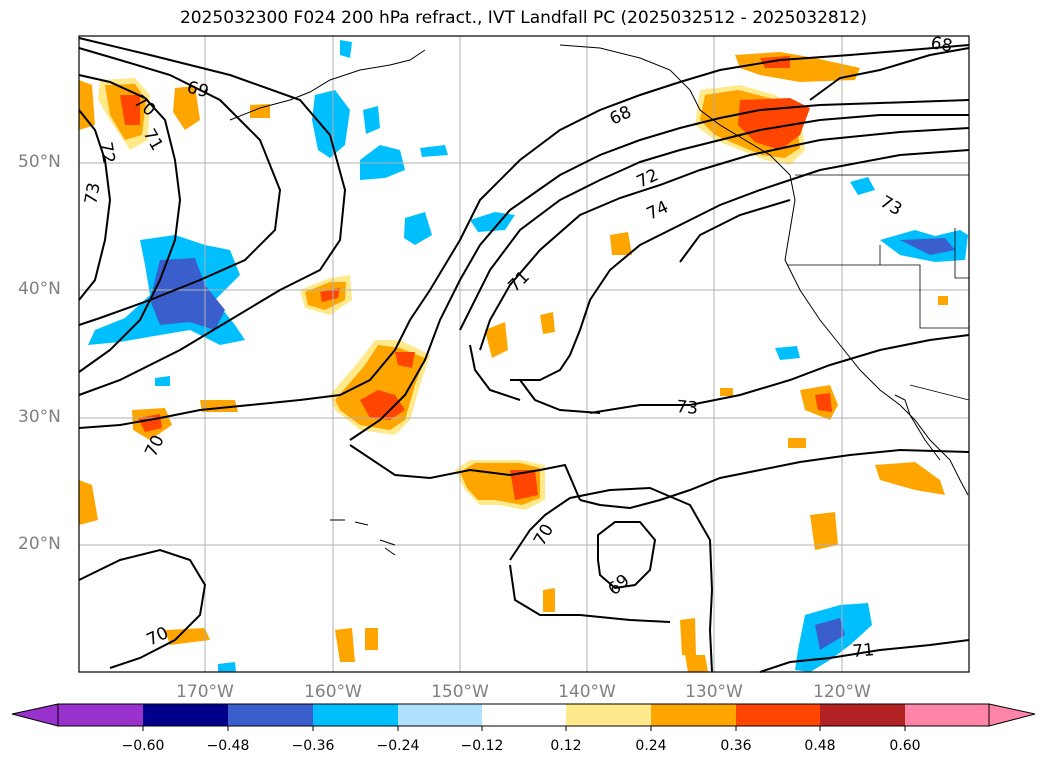  I want to click on lat-label: 50°N, so click(39, 162).